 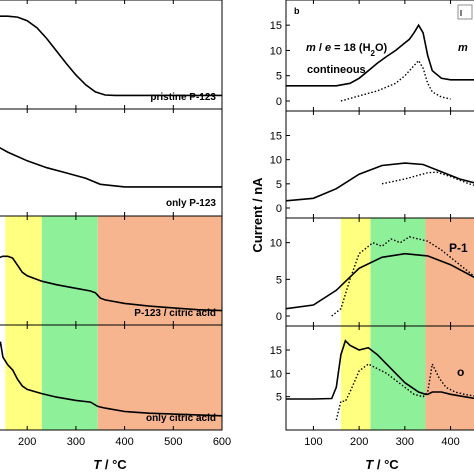 I want to click on panel-letter: b, so click(x=297, y=11).